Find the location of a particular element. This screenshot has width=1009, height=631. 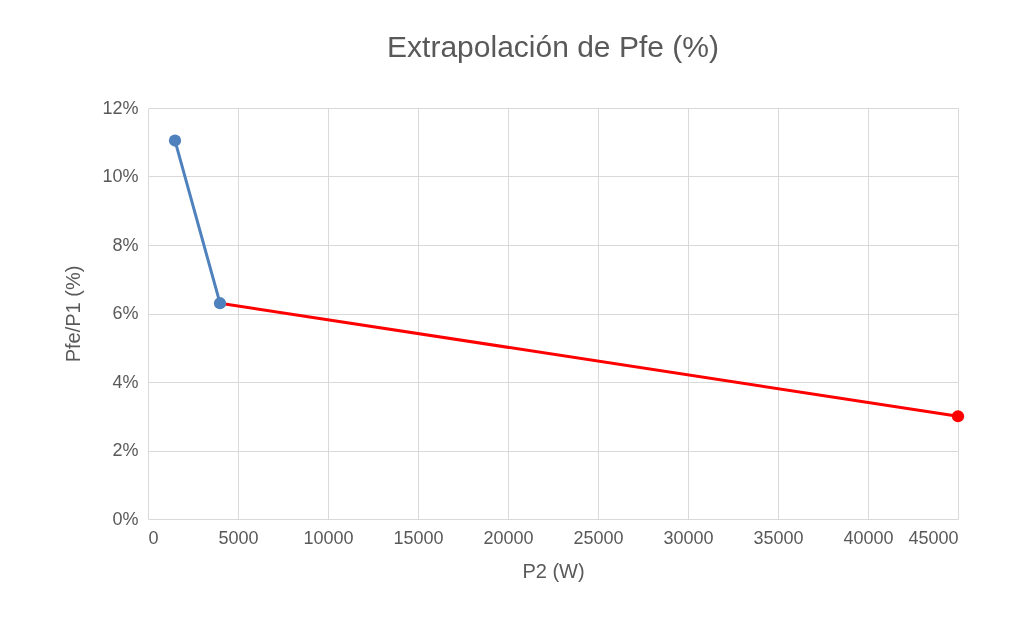

x-tick-label: 0 is located at coordinates (153, 537).